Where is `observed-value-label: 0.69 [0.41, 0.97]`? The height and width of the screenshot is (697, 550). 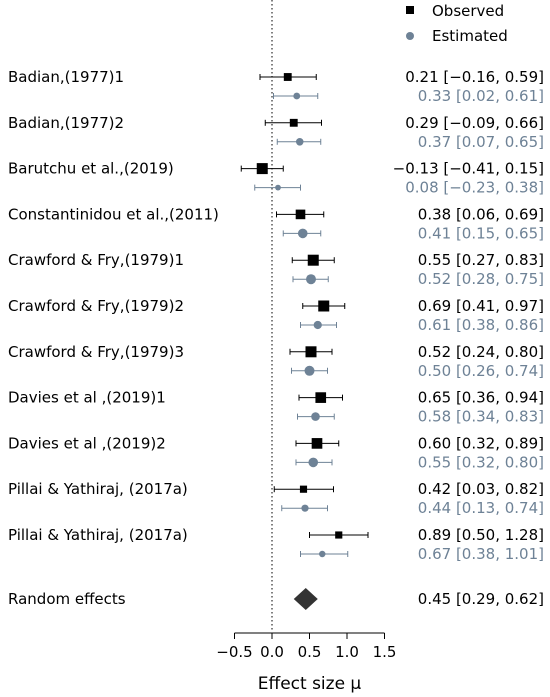
observed-value-label: 0.69 [0.41, 0.97] is located at coordinates (481, 306).